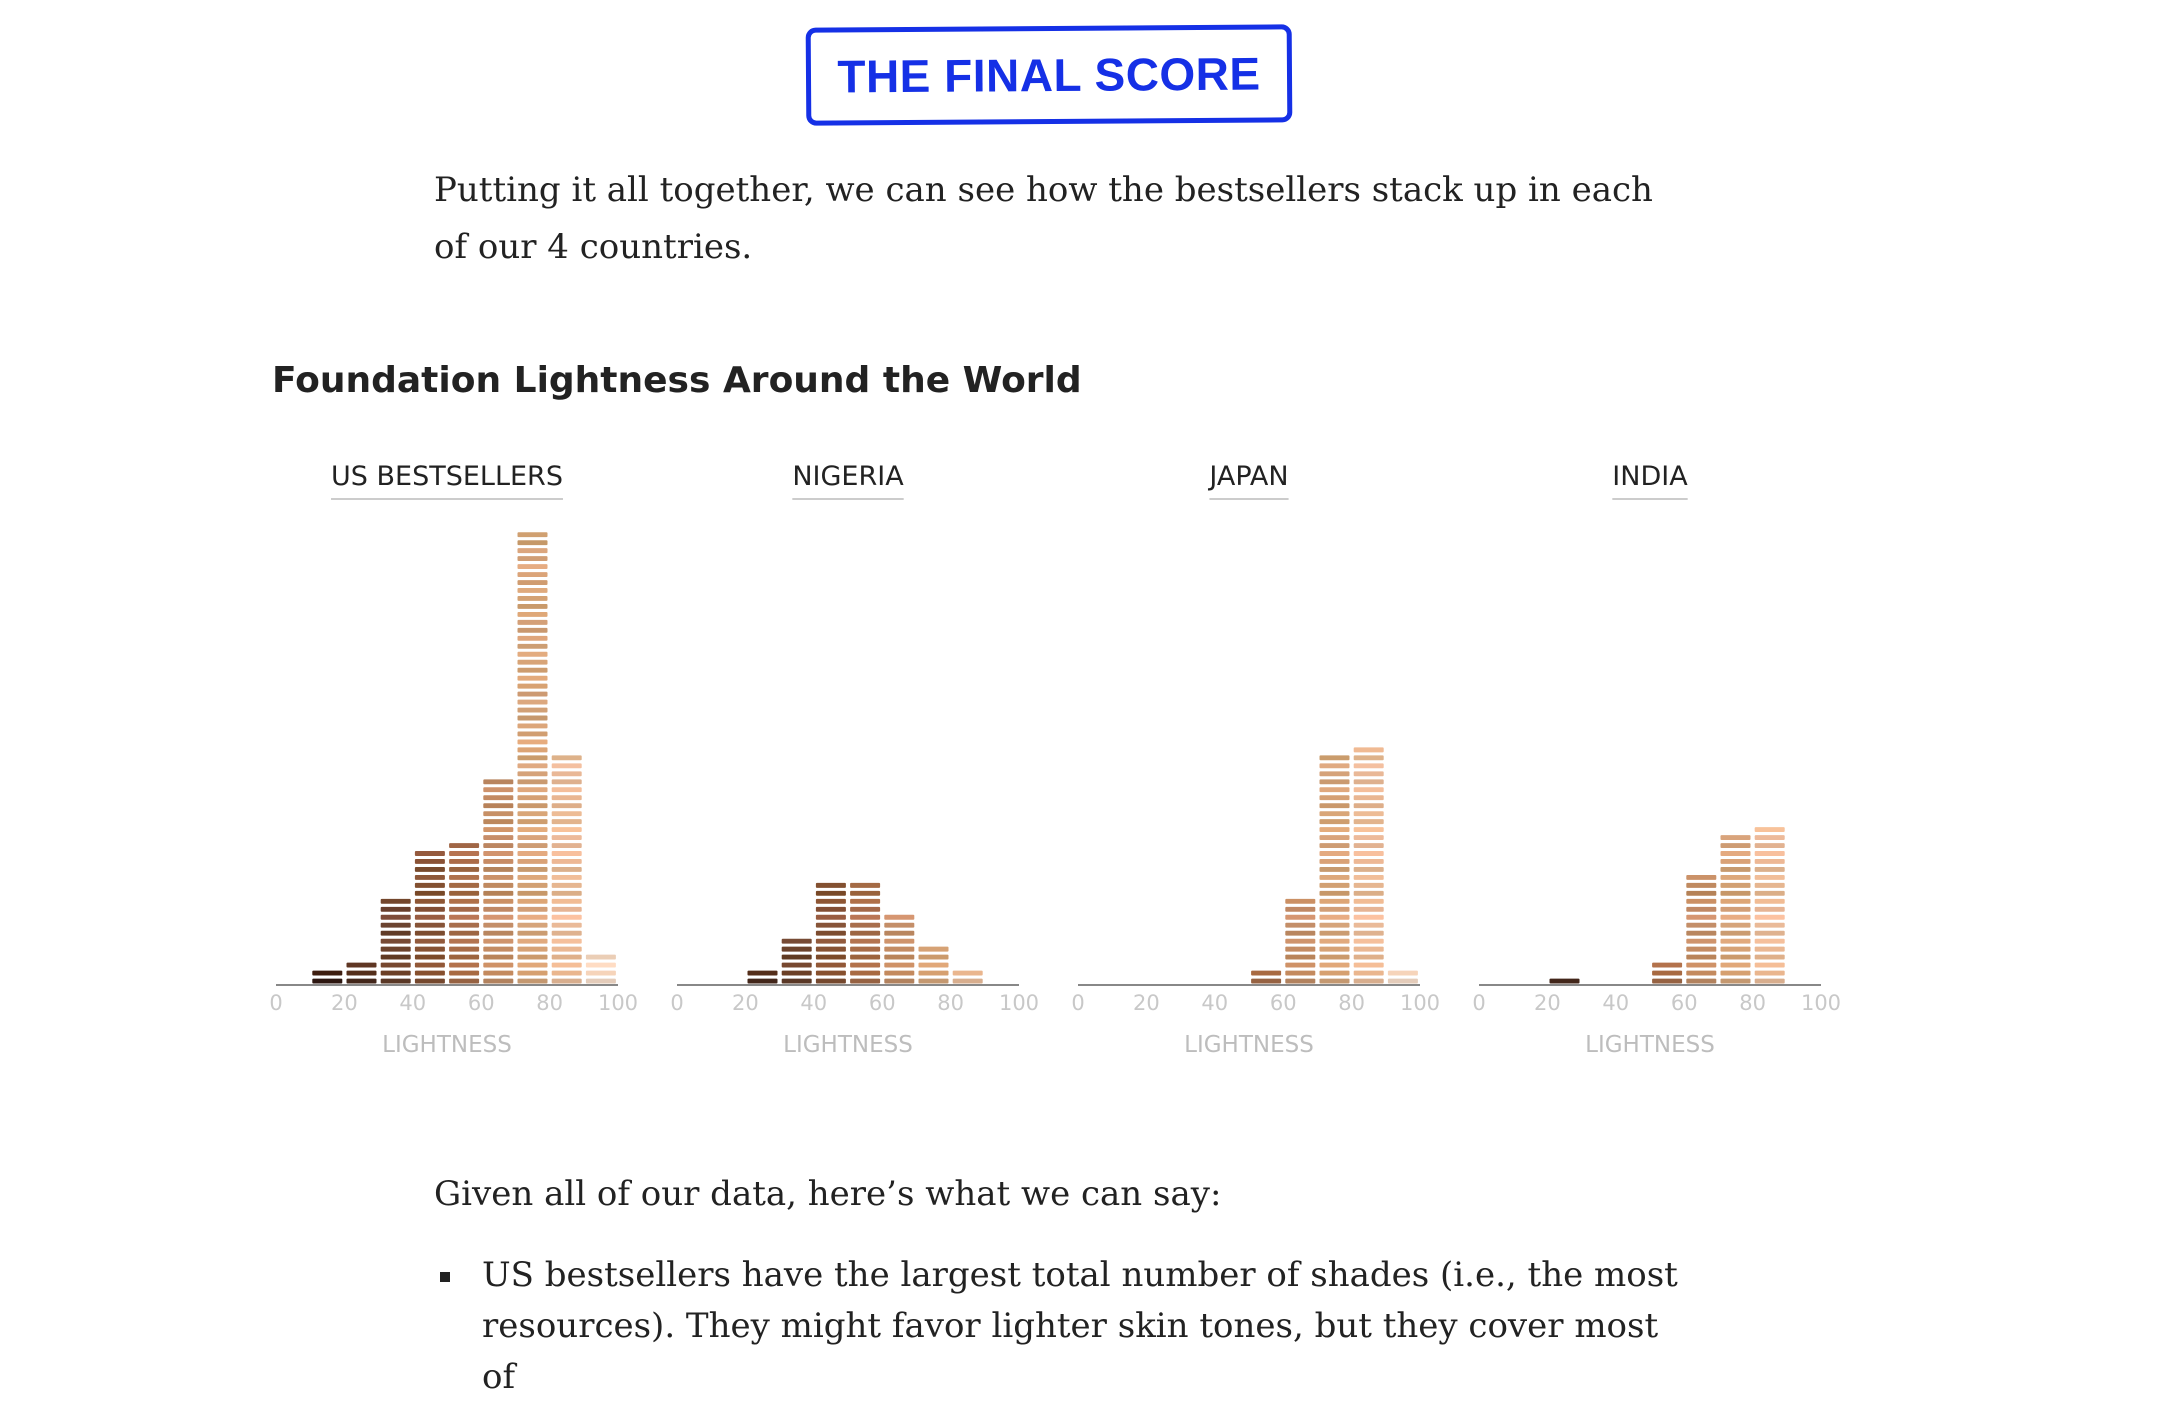 This screenshot has width=2160, height=1403. What do you see at coordinates (618, 1003) in the screenshot?
I see `x-tick-label: 100` at bounding box center [618, 1003].